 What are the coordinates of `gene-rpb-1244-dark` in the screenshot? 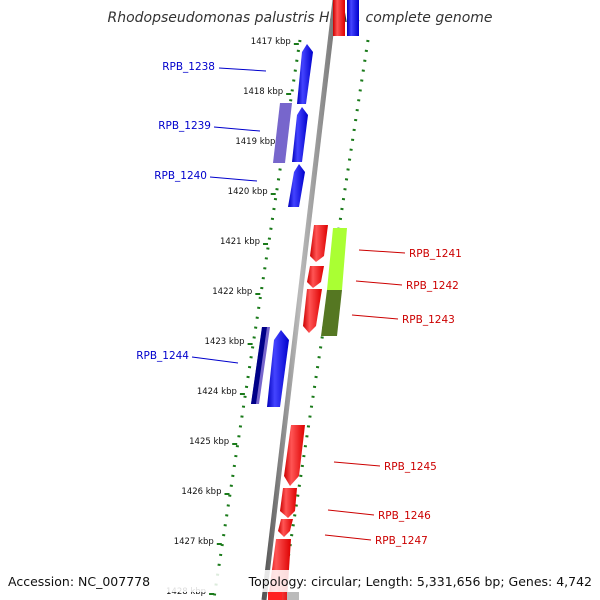 It's located at (259, 365).